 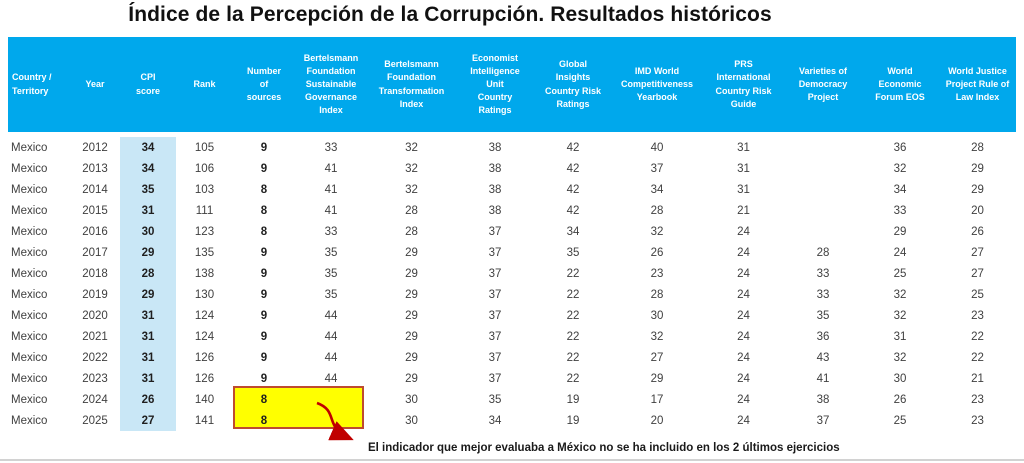 What do you see at coordinates (823, 336) in the screenshot?
I see `cell-vdem: 36` at bounding box center [823, 336].